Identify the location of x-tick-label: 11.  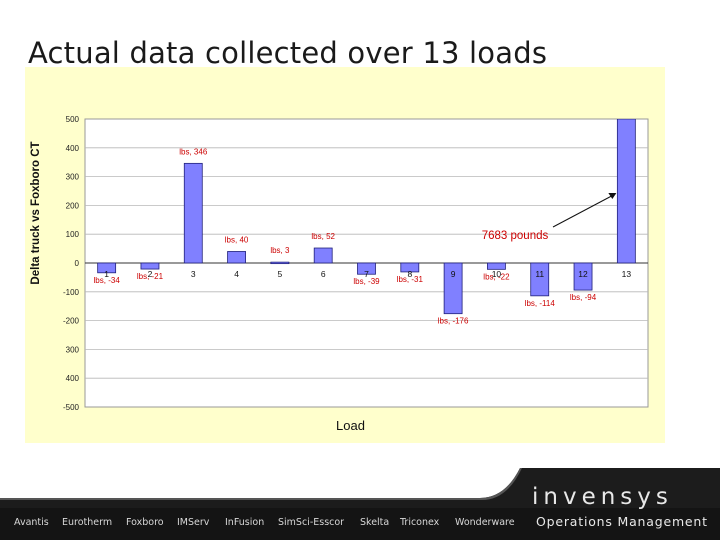
(539, 274).